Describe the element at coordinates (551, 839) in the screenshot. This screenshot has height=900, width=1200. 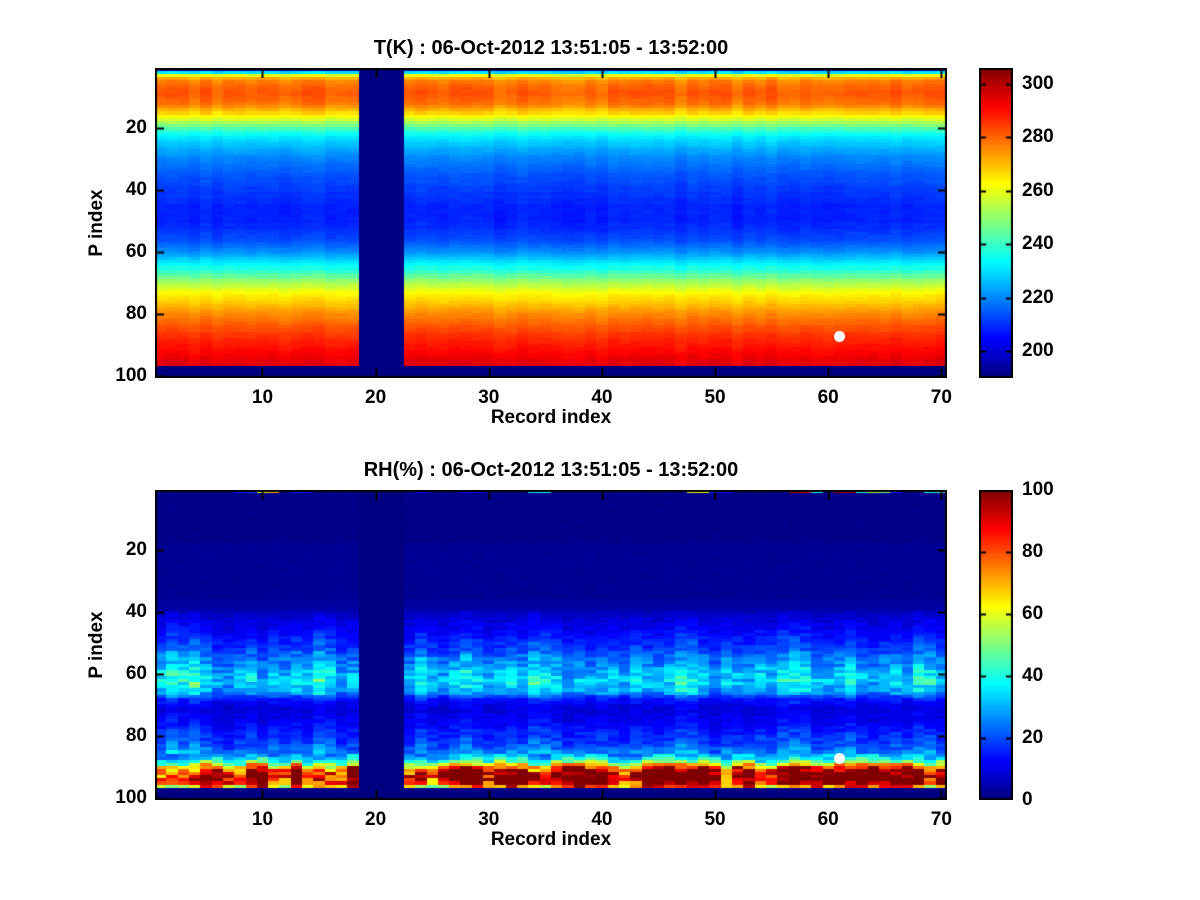
I see `humidity-x-axis-label: Record index` at that location.